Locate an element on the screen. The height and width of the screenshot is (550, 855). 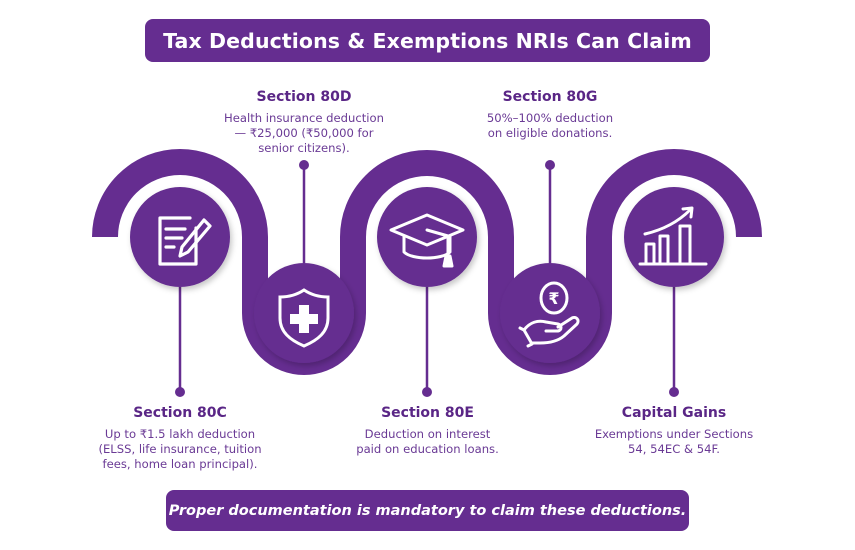
item-heading: Section 80C is located at coordinates (180, 413).